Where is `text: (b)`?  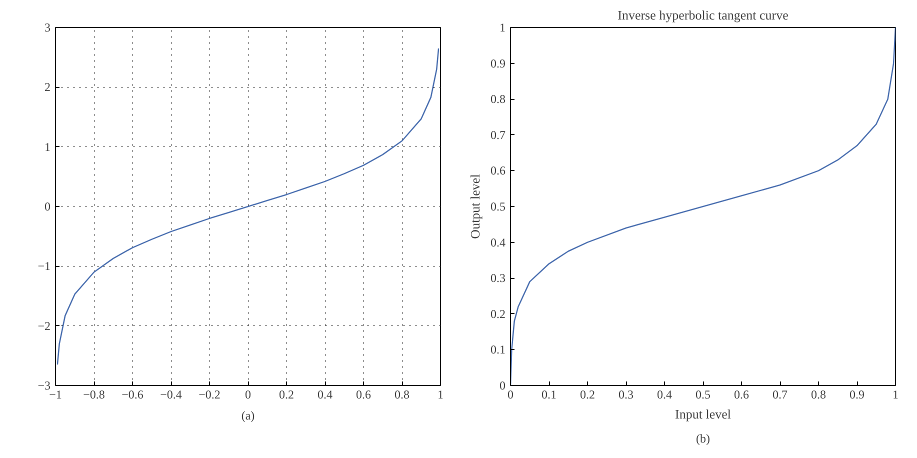 text: (b) is located at coordinates (703, 439).